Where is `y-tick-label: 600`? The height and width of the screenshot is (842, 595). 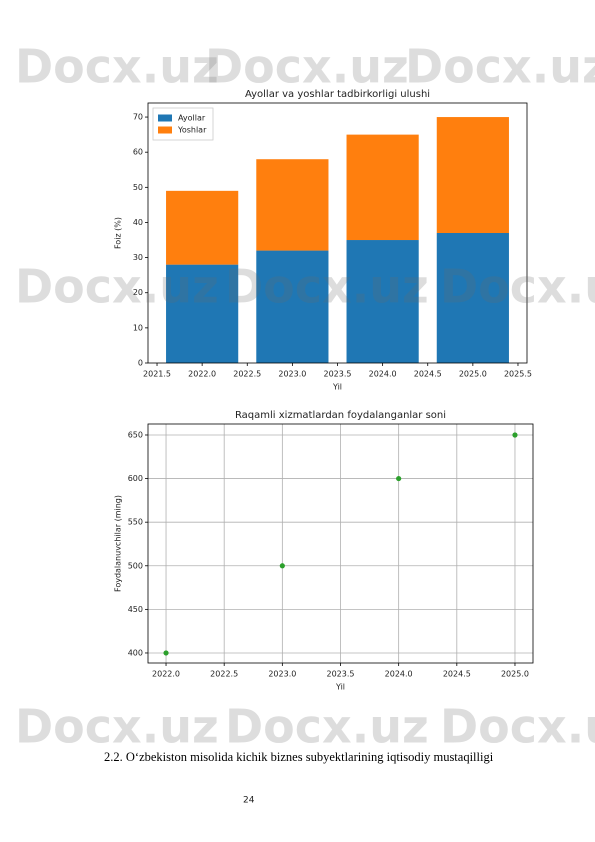 y-tick-label: 600 is located at coordinates (135, 478).